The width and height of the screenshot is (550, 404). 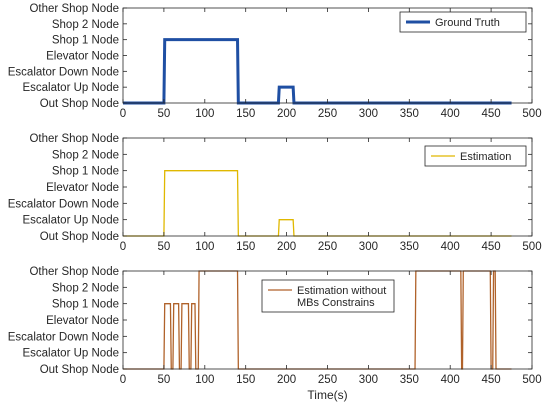 I want to click on legend: Estimation, so click(x=475, y=156).